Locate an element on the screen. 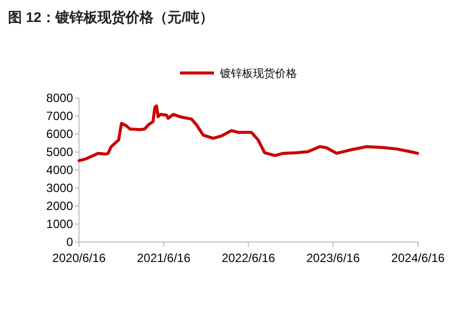  legend-label: 镀锌板现货价格 is located at coordinates (258, 73).